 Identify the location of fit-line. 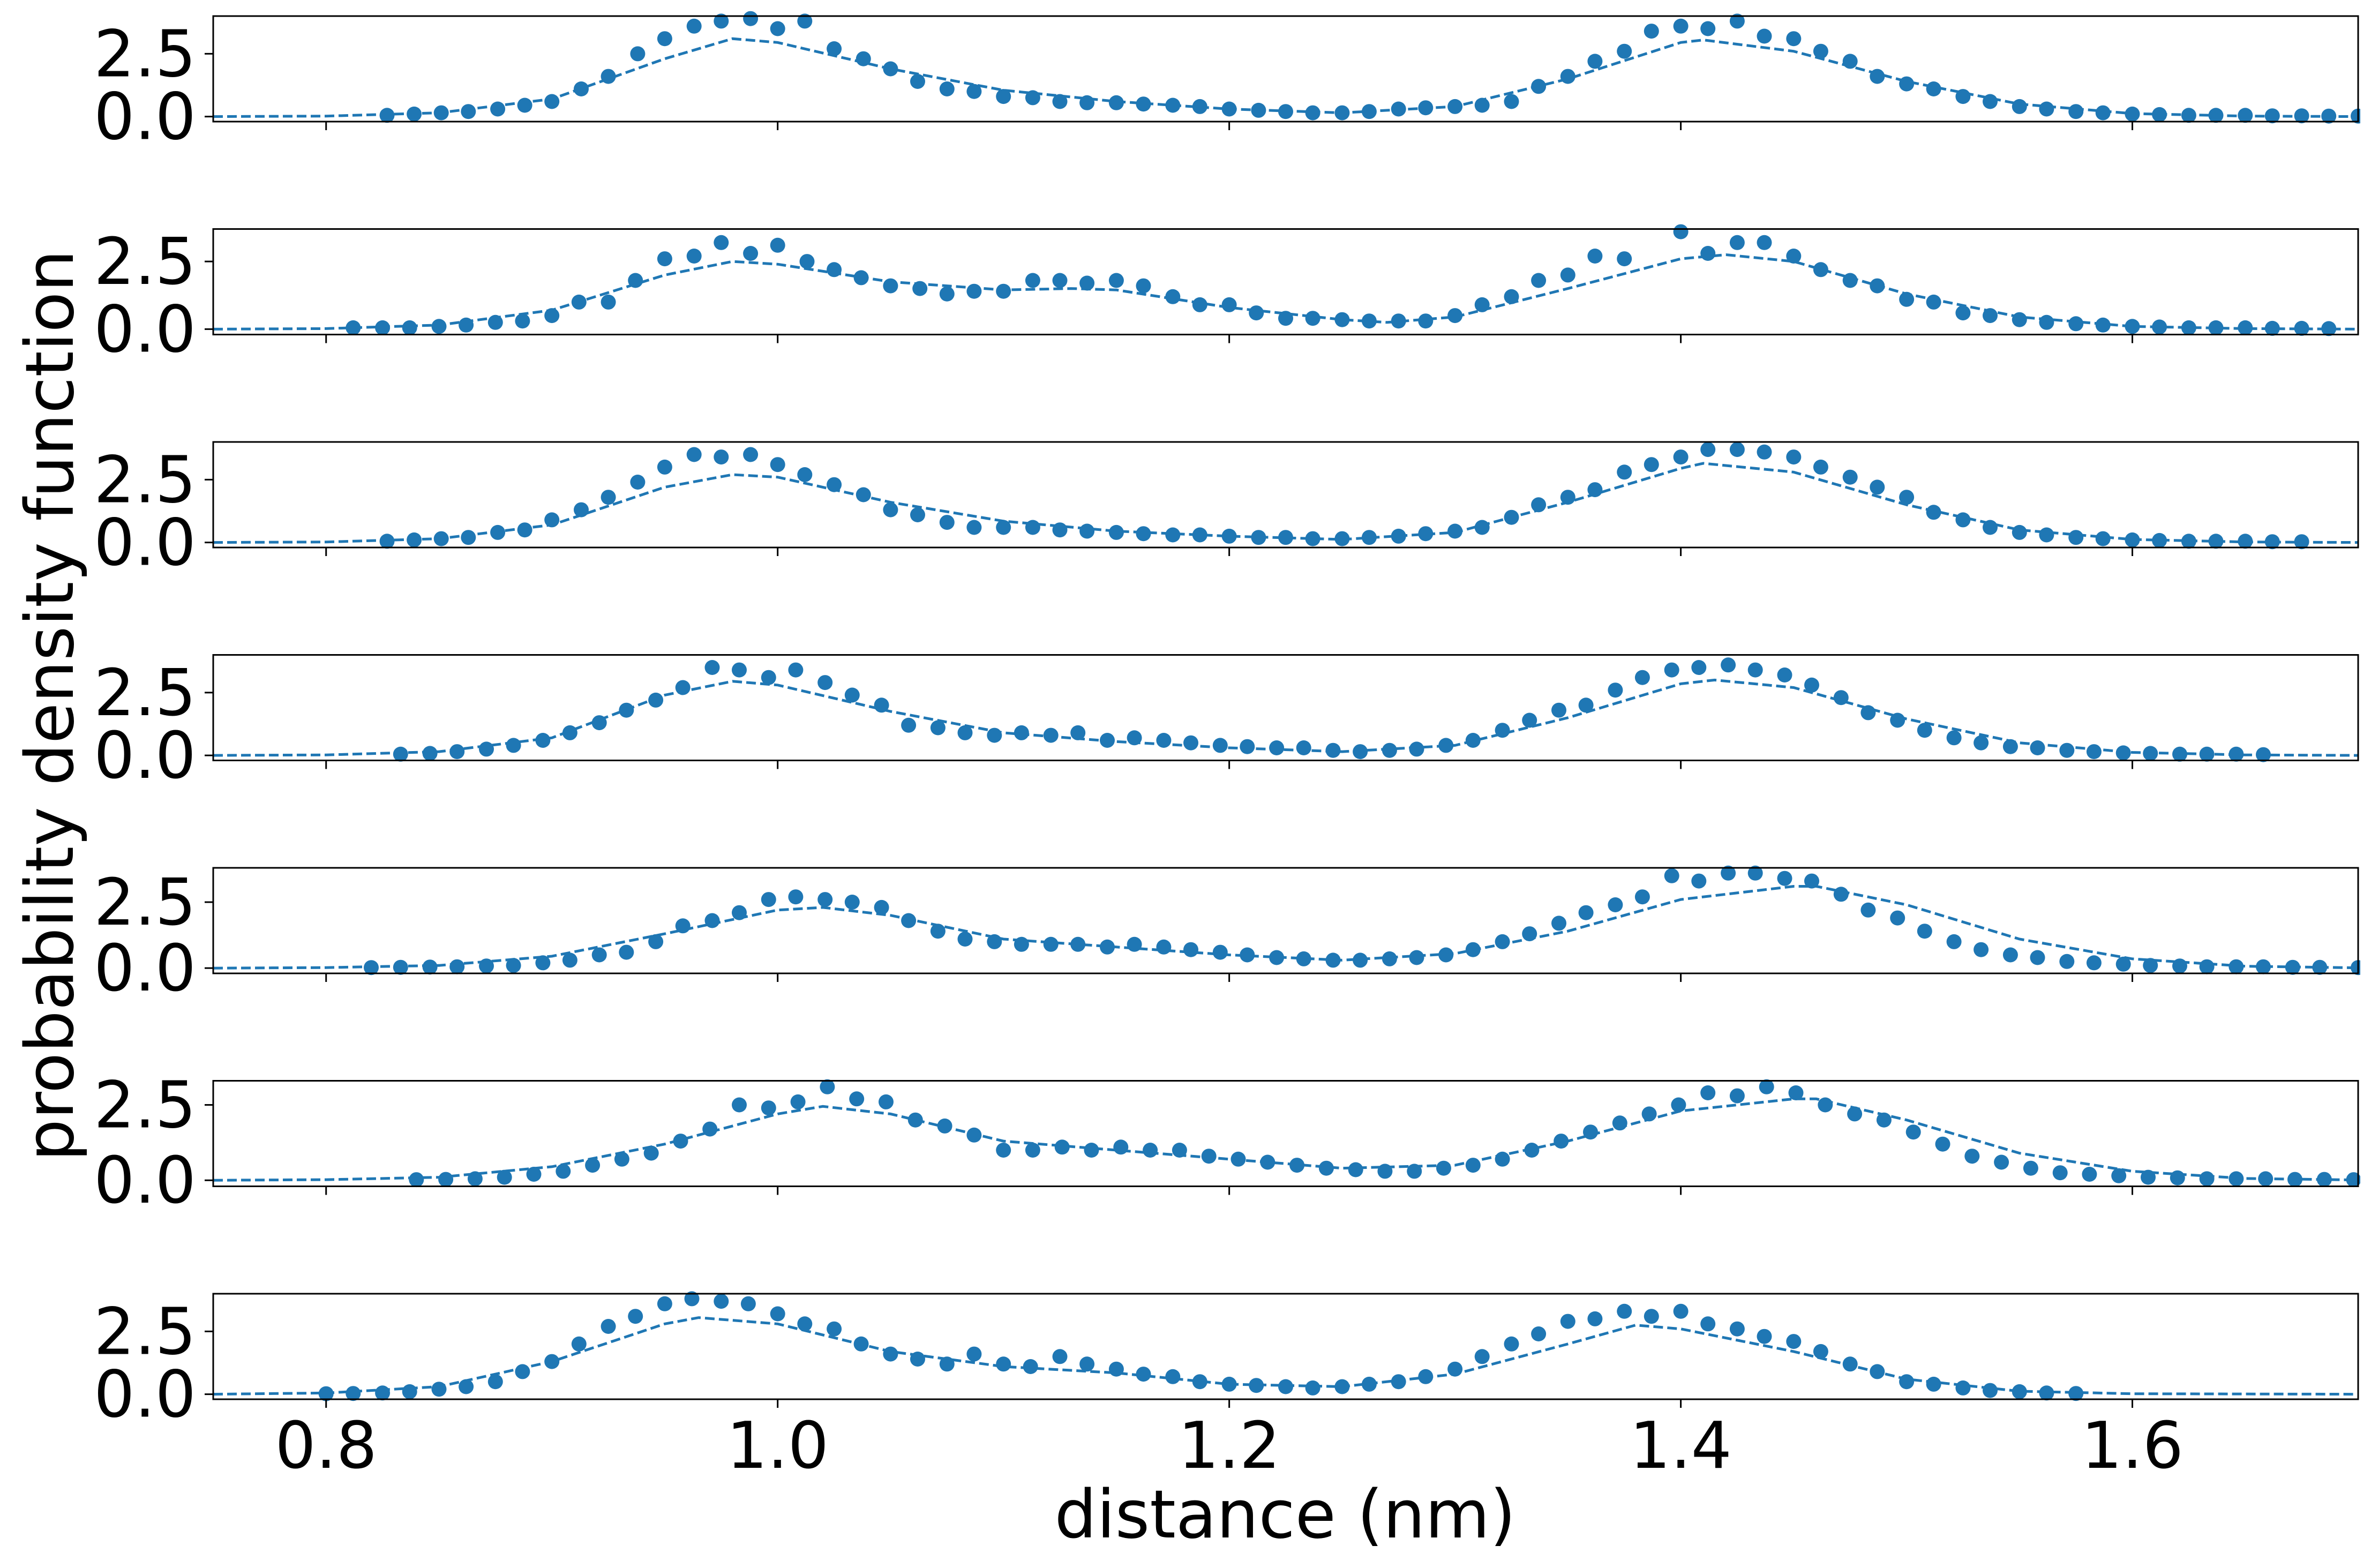
(1286, 717).